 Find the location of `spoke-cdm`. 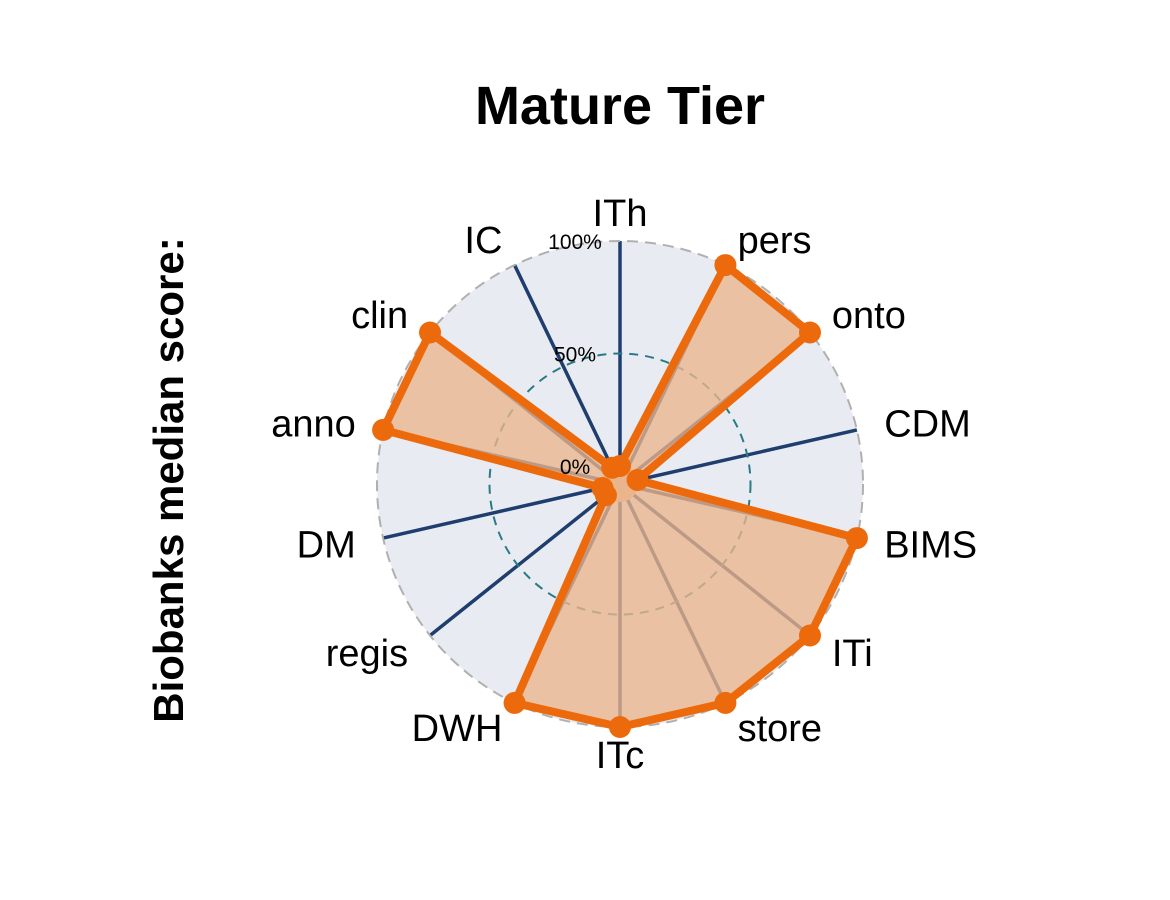

spoke-cdm is located at coordinates (738, 457).